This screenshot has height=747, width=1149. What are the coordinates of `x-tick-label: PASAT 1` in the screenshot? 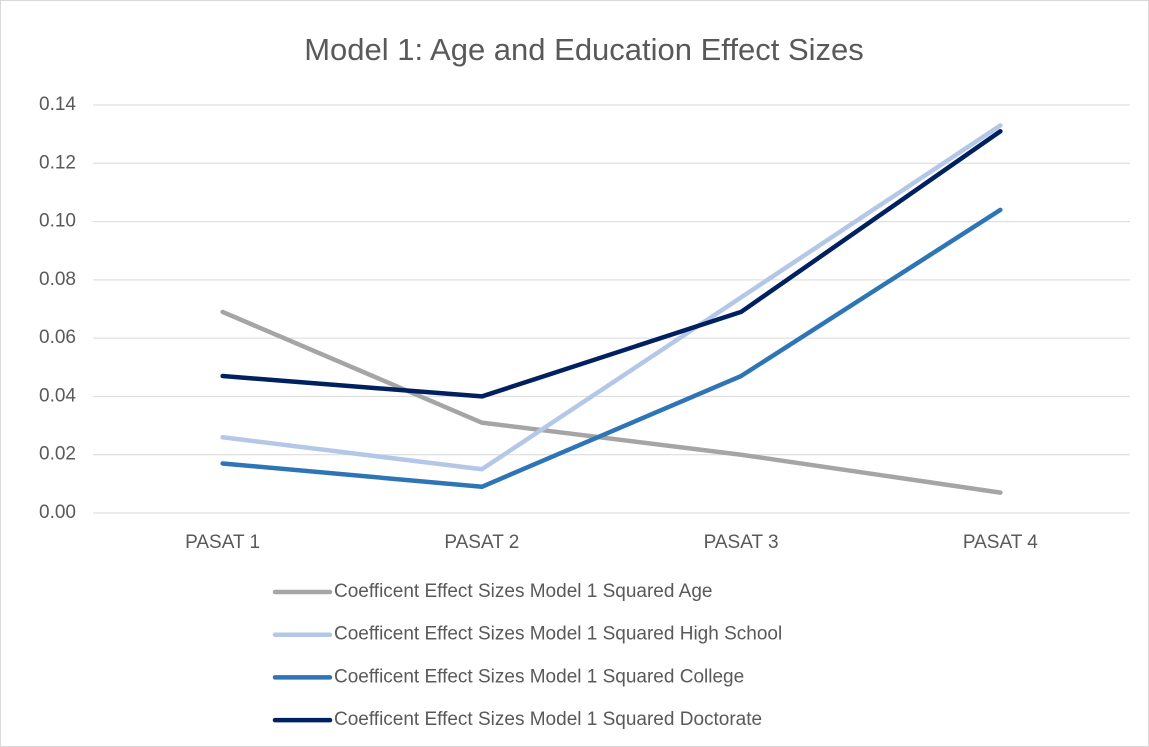 It's located at (222, 542).